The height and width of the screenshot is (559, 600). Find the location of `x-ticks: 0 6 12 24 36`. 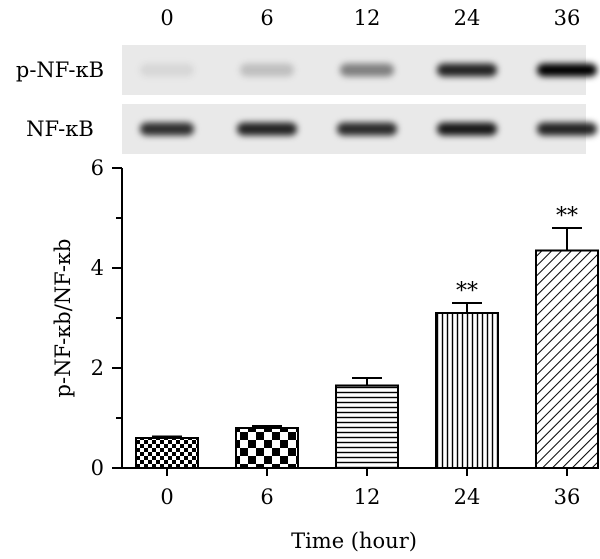

x-ticks: 0 6 12 24 36 is located at coordinates (370, 488).